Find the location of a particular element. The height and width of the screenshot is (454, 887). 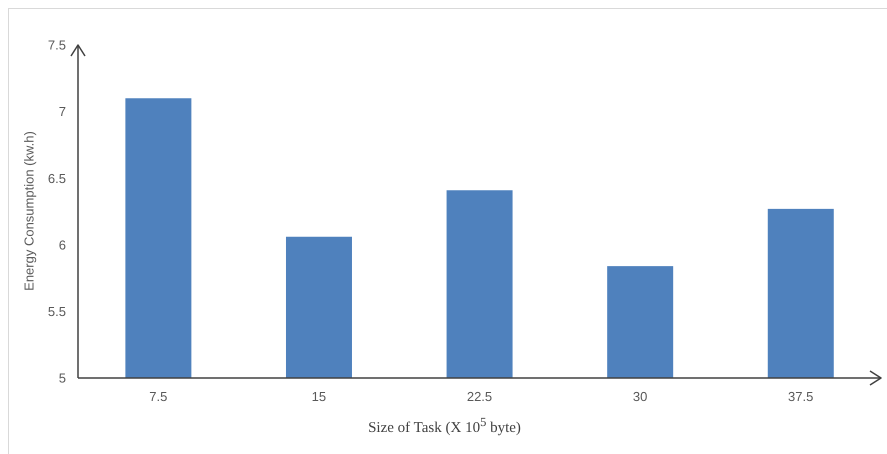

x-tick-label: 30 is located at coordinates (640, 396).